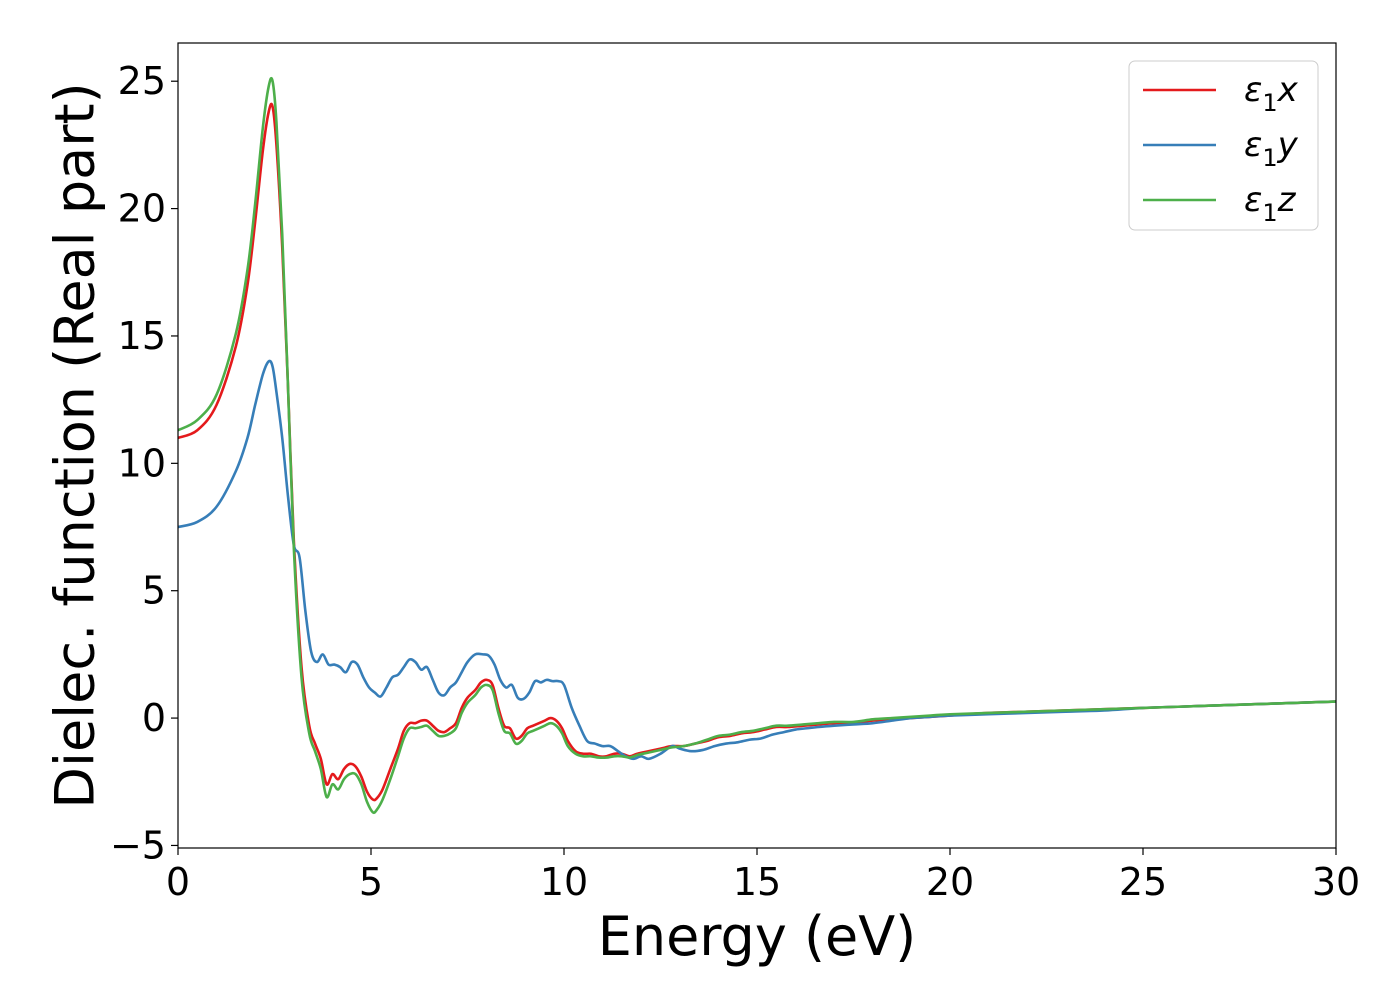  Describe the element at coordinates (1287, 200) in the screenshot. I see `legend-component: z` at that location.